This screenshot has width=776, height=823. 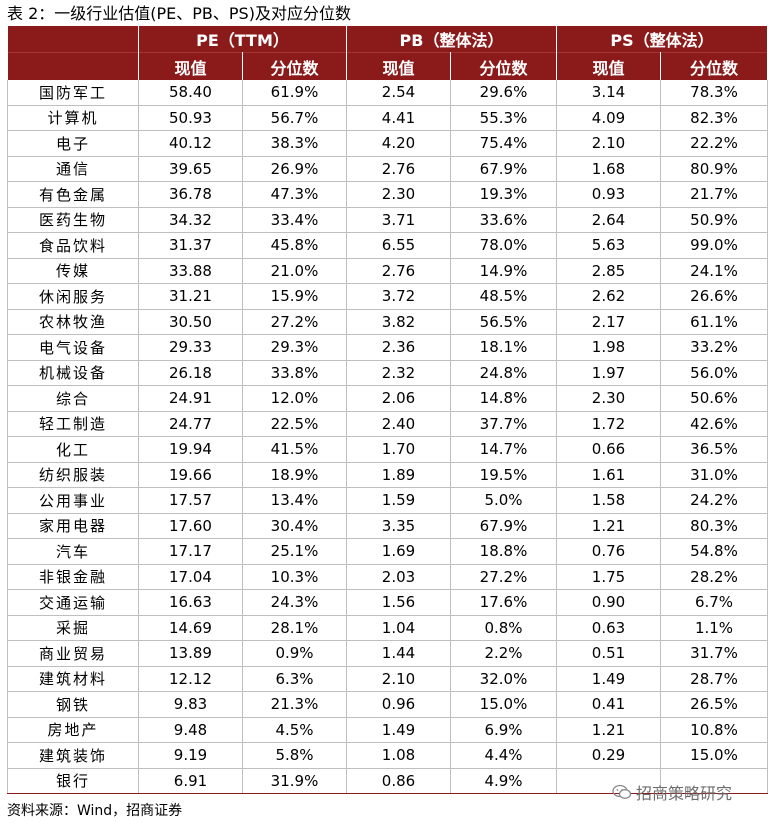 What do you see at coordinates (388, 704) in the screenshot?
I see `table-row: 钢铁 9.83 21.3% 0.96 15.0% 0.41 26.5%` at bounding box center [388, 704].